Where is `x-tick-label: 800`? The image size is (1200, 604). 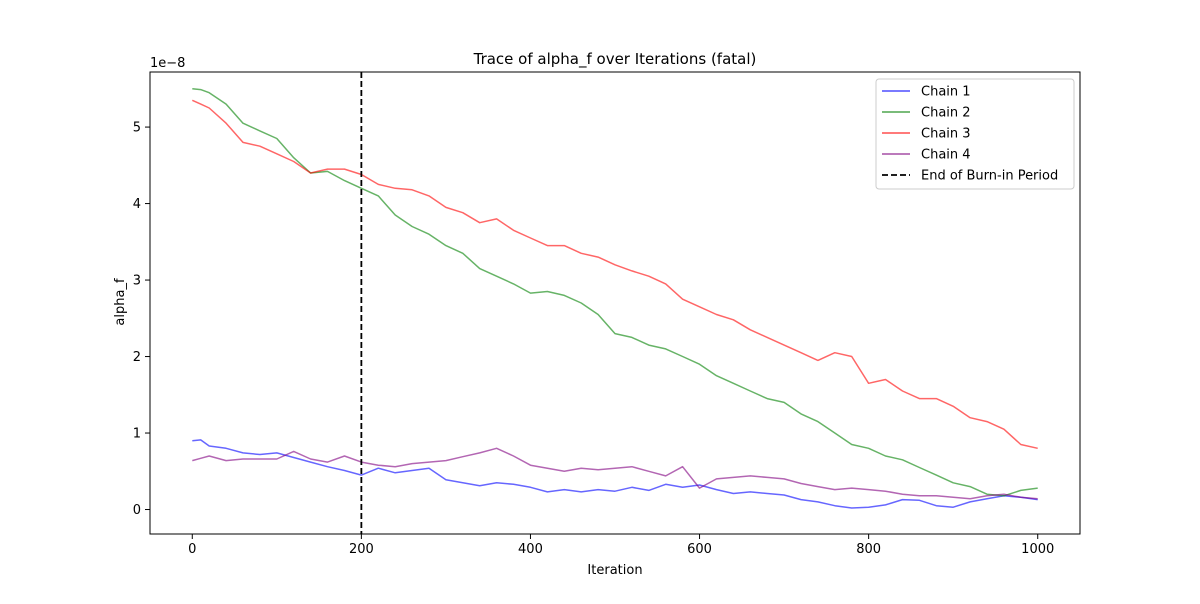 x-tick-label: 800 is located at coordinates (868, 549).